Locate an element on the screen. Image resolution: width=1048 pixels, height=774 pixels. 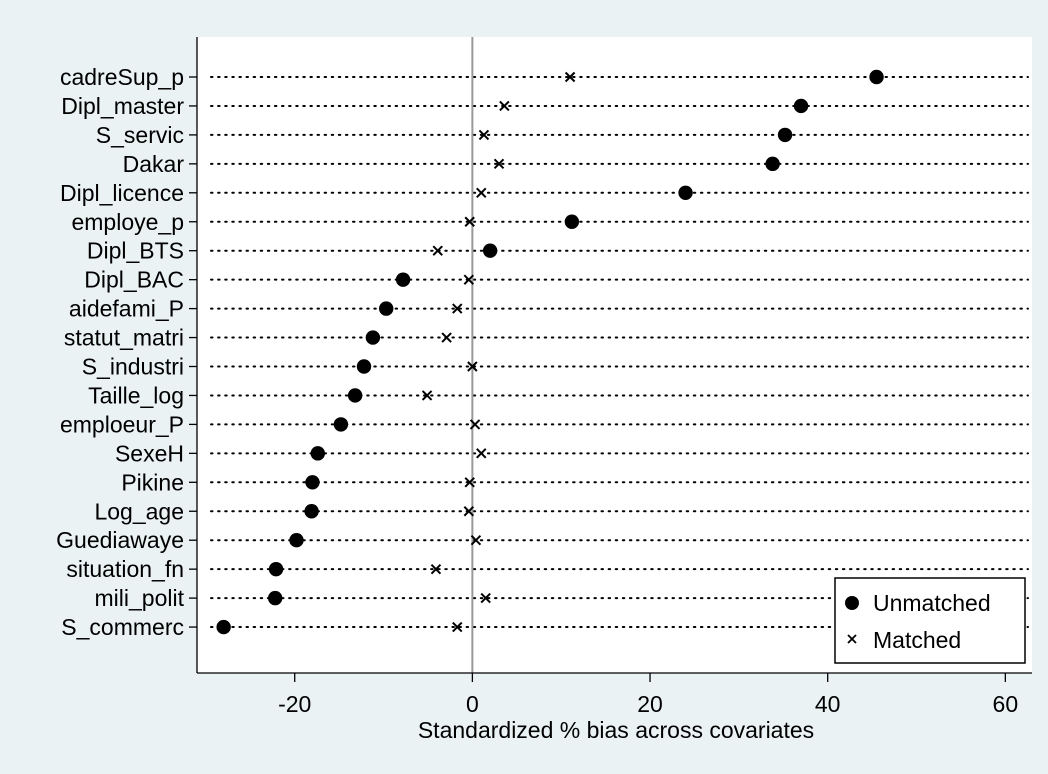
y-tick-label: Dakar is located at coordinates (154, 164).